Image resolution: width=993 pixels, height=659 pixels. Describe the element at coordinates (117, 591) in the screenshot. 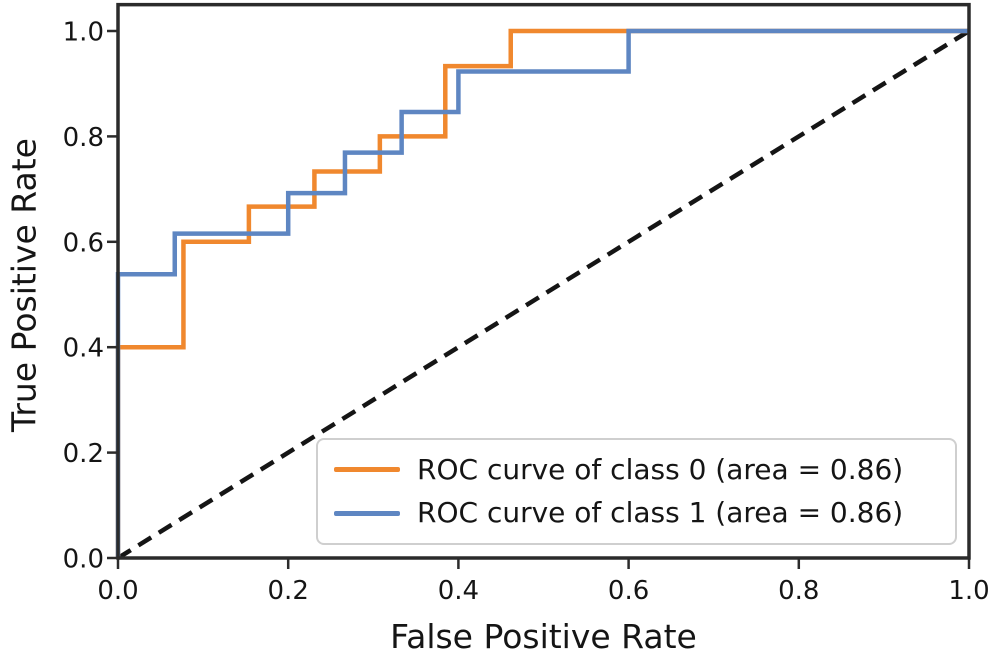

I see `x-tick-label: 0.0` at that location.